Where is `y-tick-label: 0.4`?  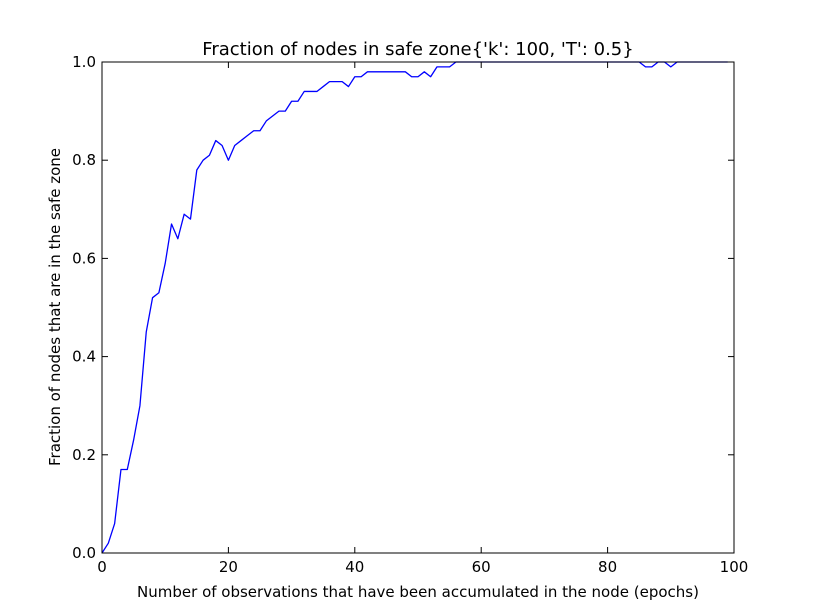 y-tick-label: 0.4 is located at coordinates (84, 357).